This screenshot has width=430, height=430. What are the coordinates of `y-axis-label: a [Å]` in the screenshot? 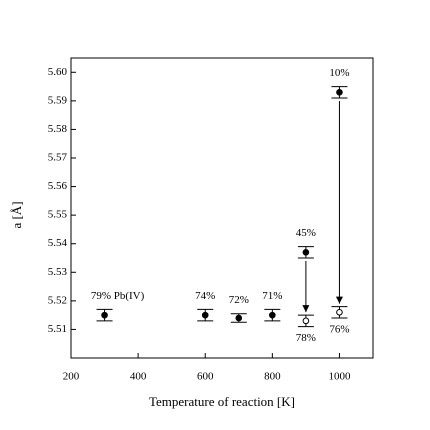 It's located at (16, 214).